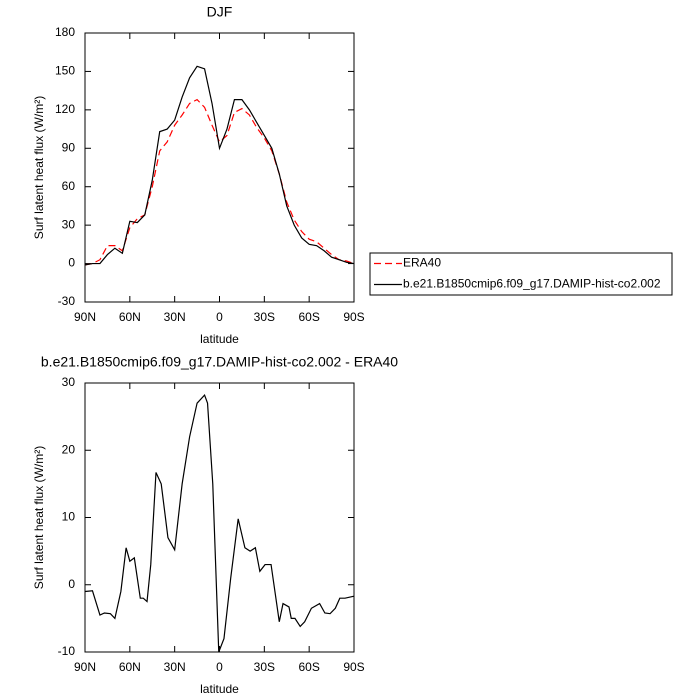 The image size is (700, 700). Describe the element at coordinates (67, 301) in the screenshot. I see `y-tick-label: -30` at that location.